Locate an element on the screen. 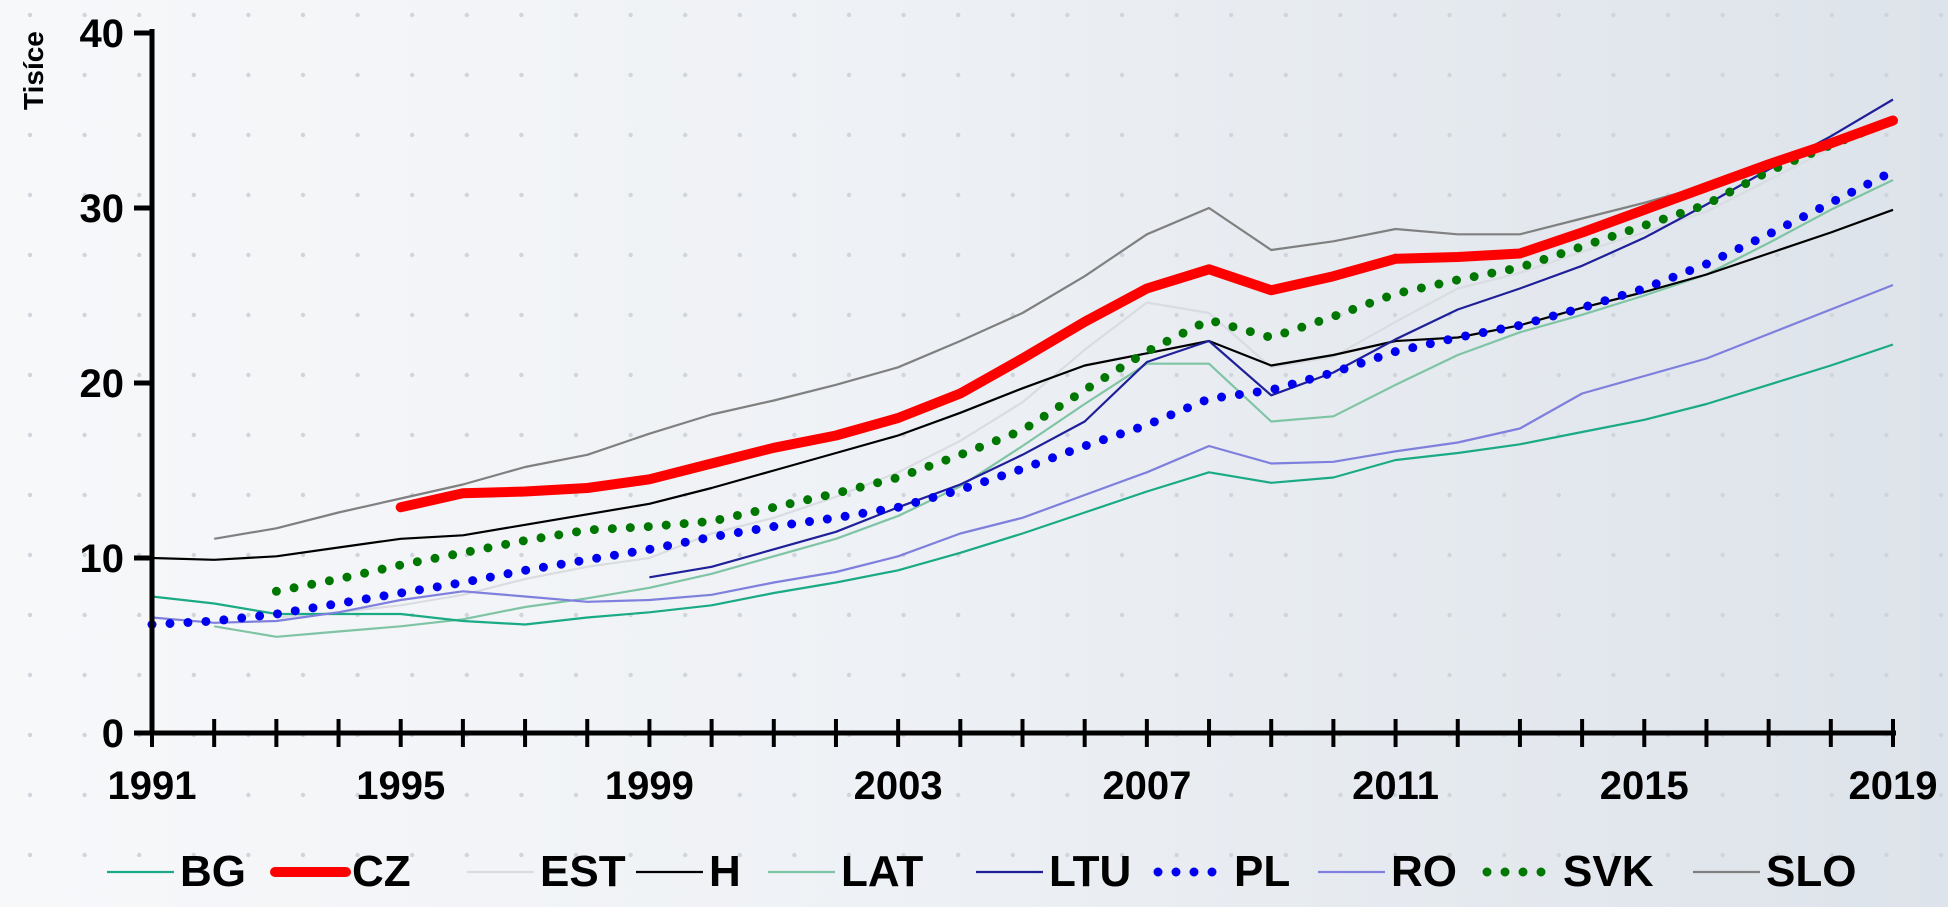  y-tick-label: 20 is located at coordinates (102, 384).